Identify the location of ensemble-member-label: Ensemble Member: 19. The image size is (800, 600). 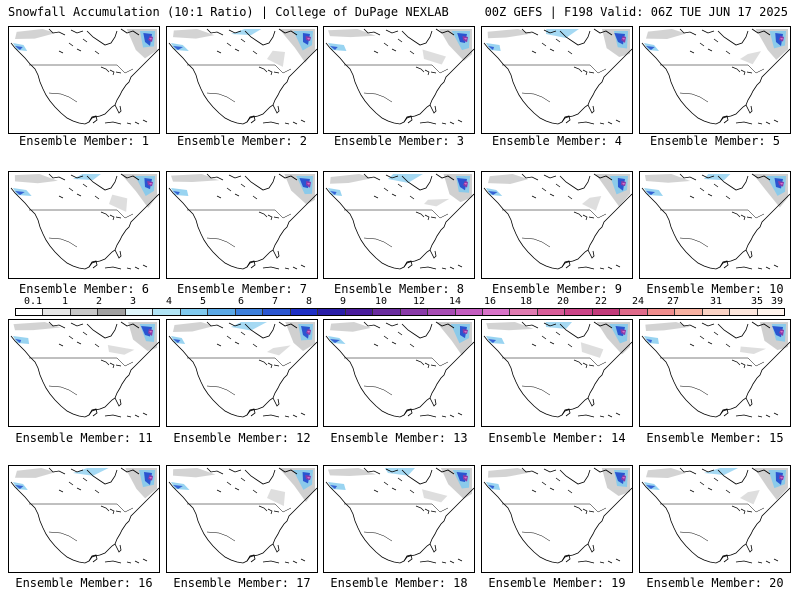
(557, 583).